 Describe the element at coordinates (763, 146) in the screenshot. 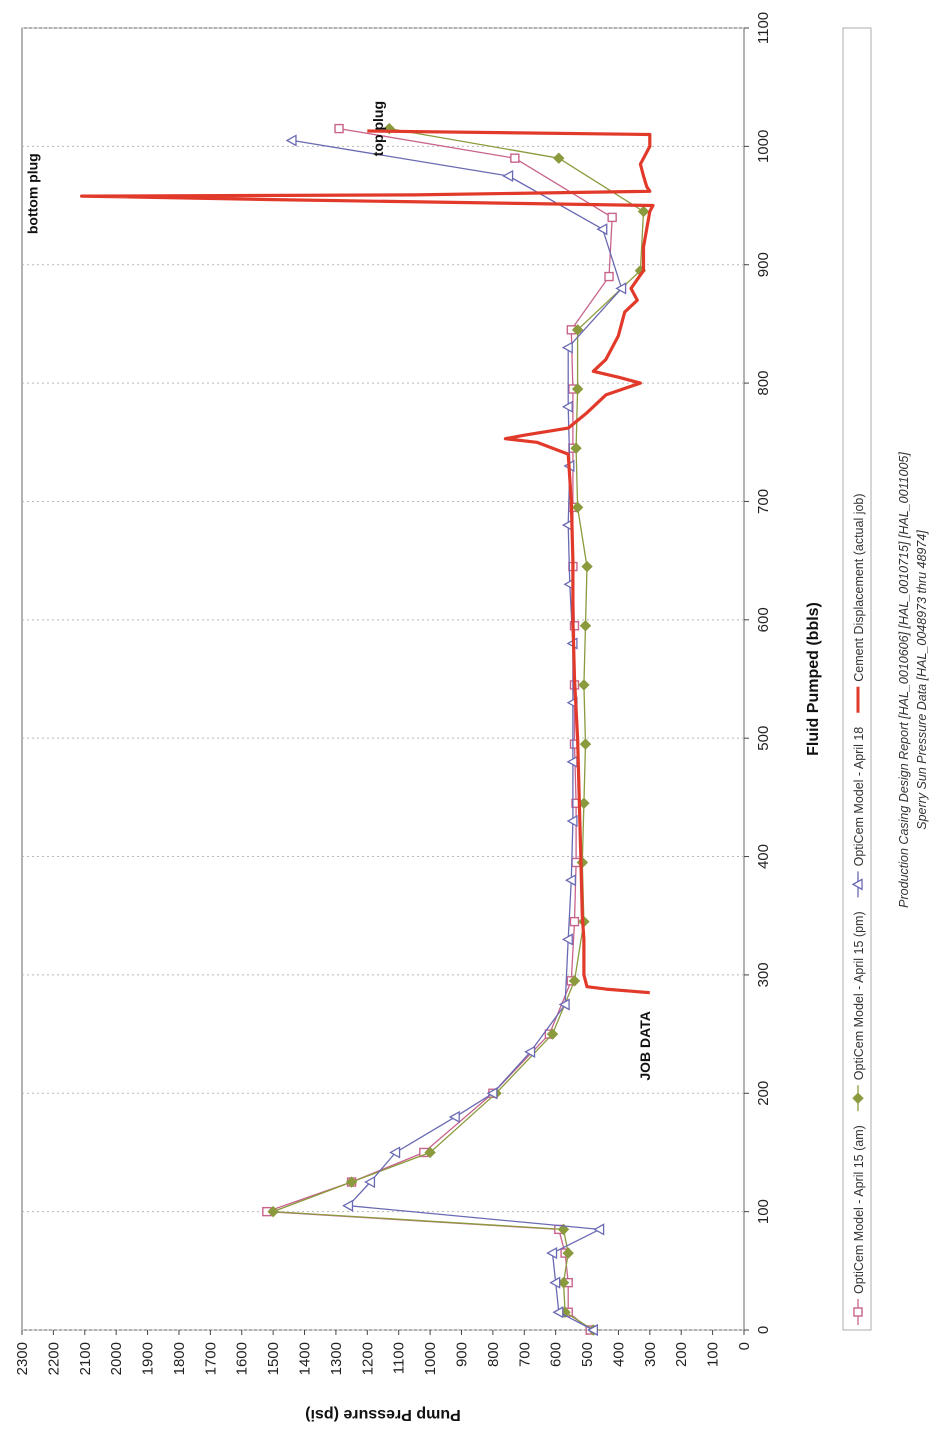

I see `volume-tick-1000: 1000` at that location.